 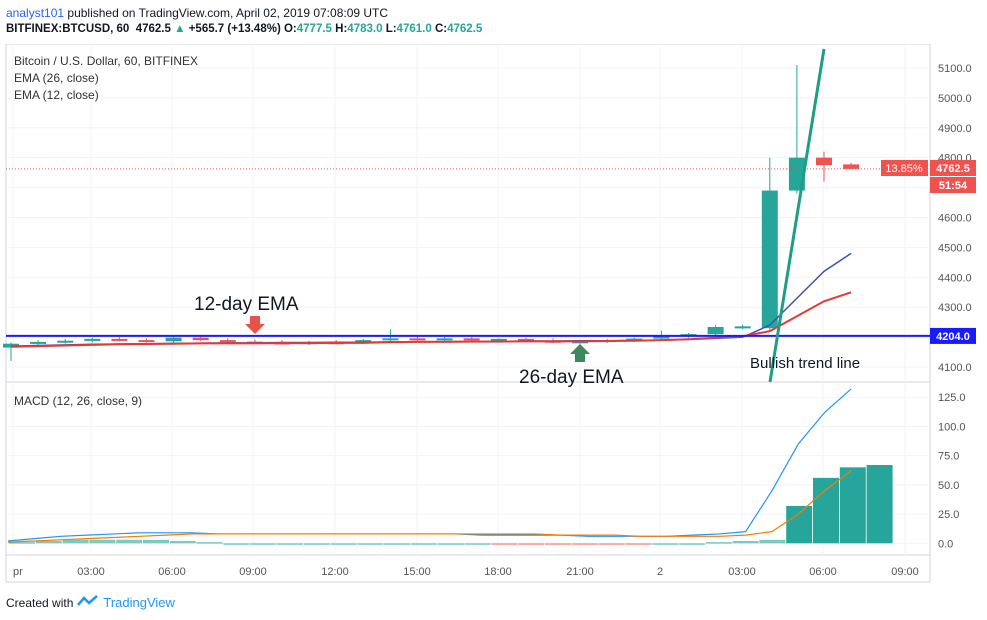 I want to click on open-value: 4777.5, so click(x=314, y=29).